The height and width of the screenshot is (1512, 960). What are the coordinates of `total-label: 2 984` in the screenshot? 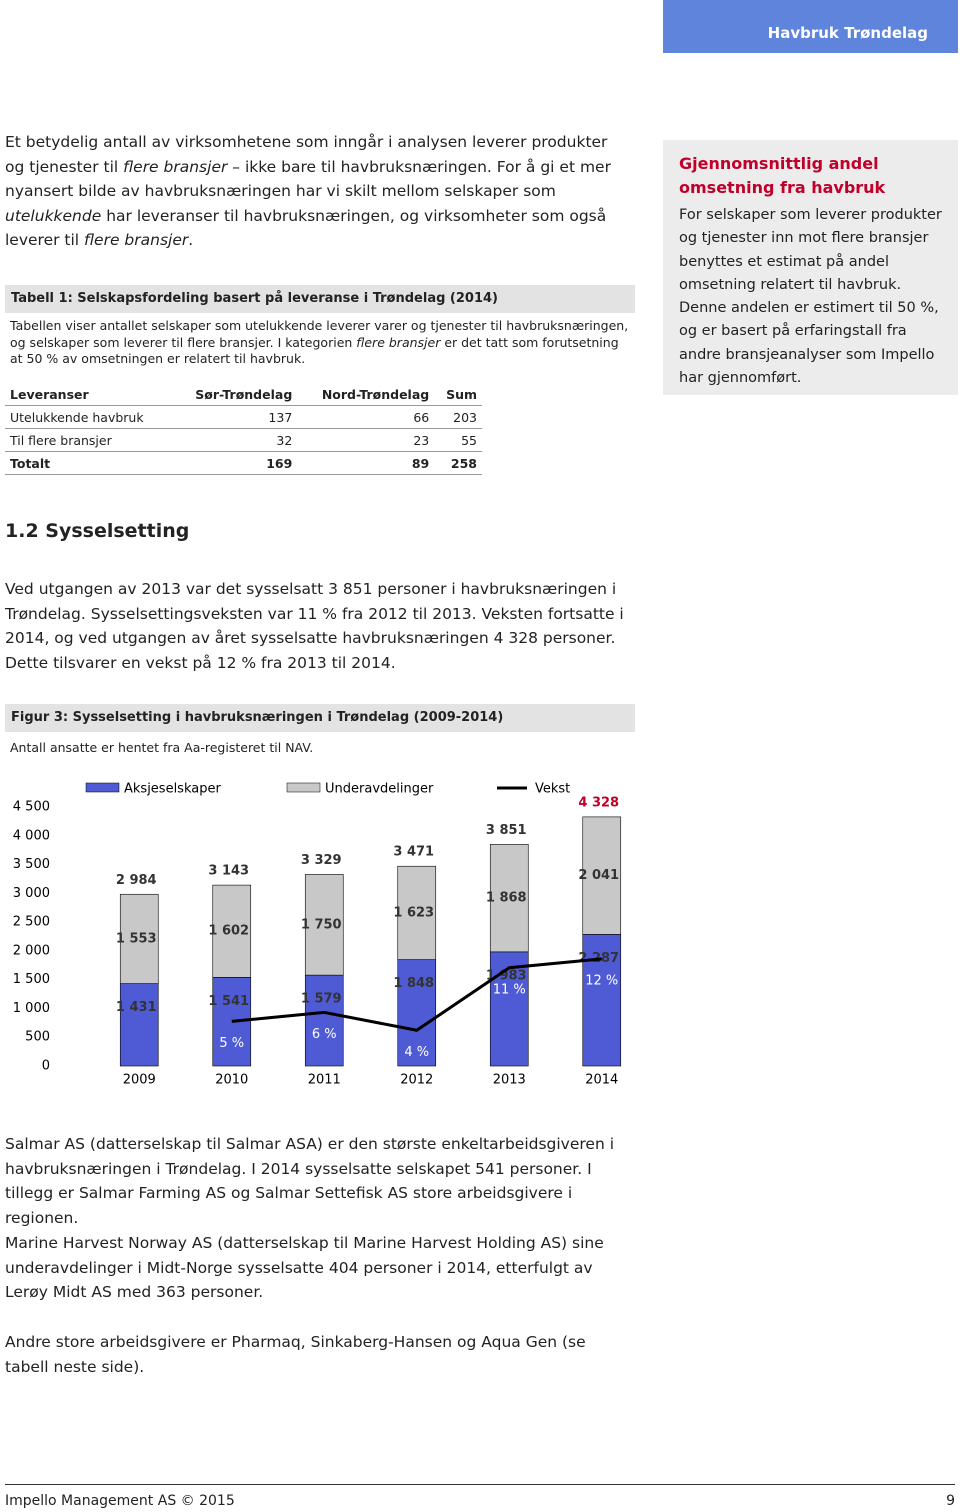 It's located at (136, 880).